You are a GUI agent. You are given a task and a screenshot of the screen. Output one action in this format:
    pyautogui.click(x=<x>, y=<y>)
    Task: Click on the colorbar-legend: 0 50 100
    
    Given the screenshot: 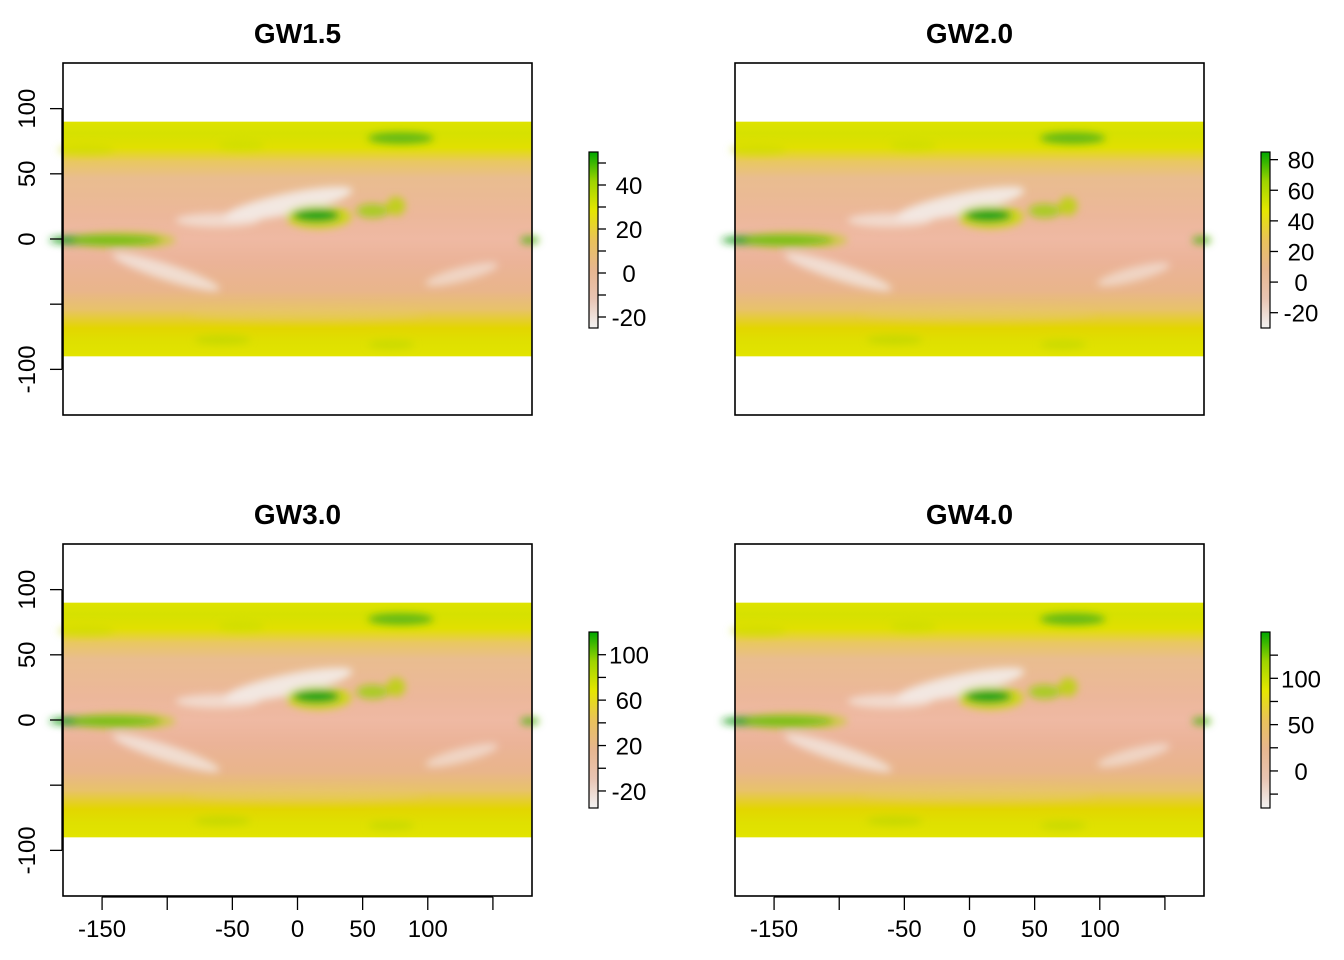 What is the action you would take?
    pyautogui.click(x=1290, y=720)
    